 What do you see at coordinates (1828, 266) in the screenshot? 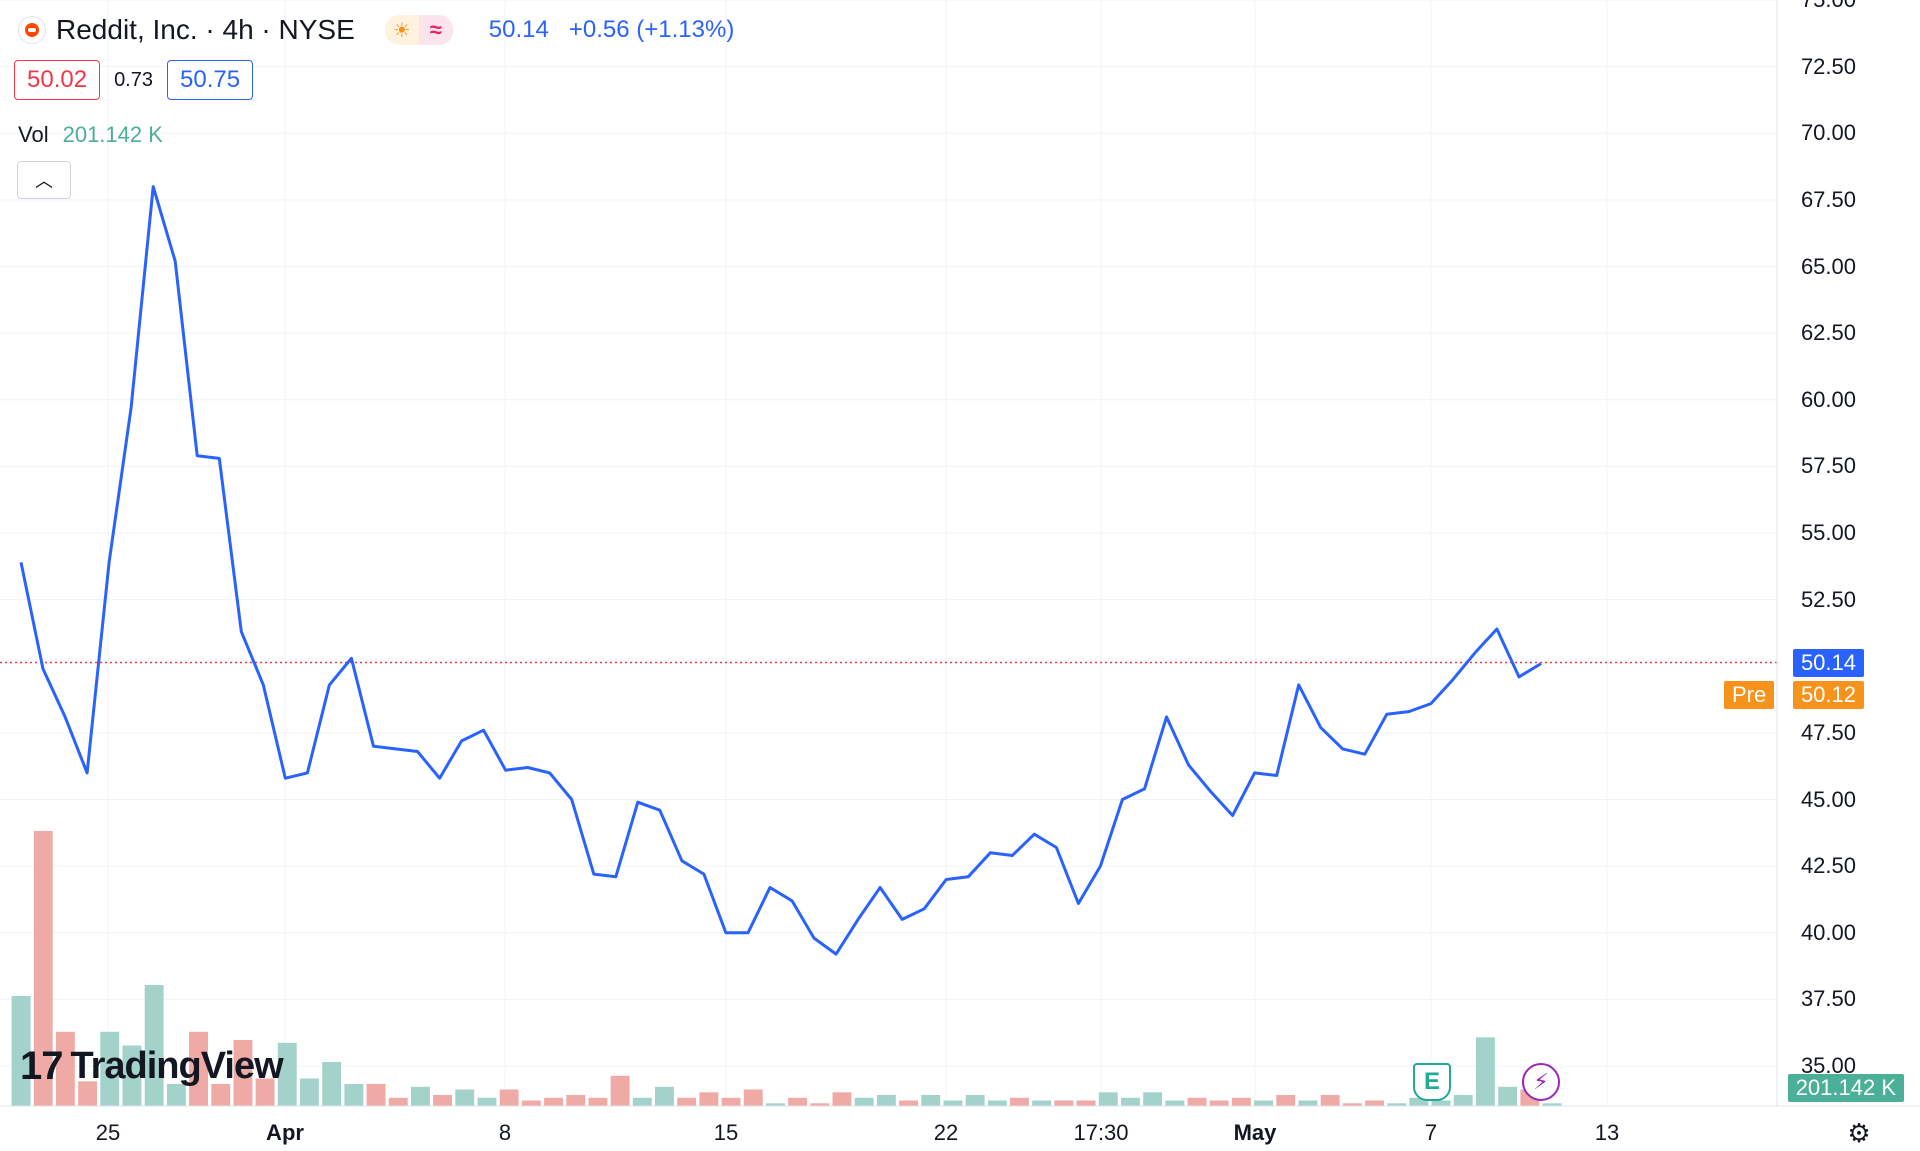
I see `price-tick-label: 65.00` at bounding box center [1828, 266].